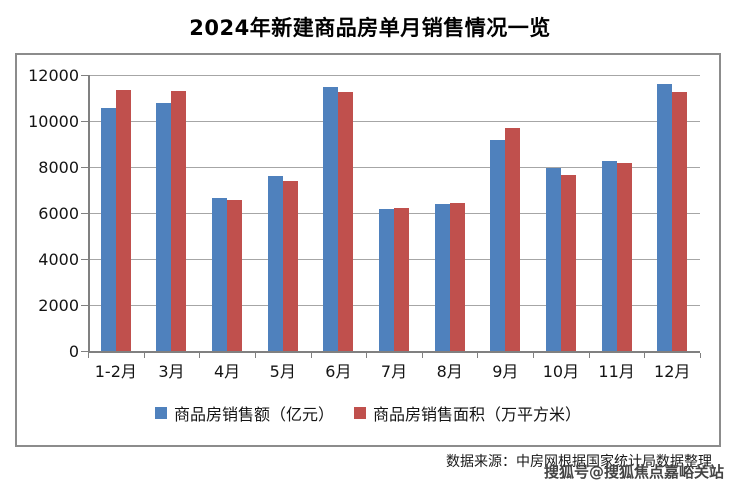 This screenshot has height=487, width=740. Describe the element at coordinates (672, 371) in the screenshot. I see `x-axis-label-12月: 12月` at that location.